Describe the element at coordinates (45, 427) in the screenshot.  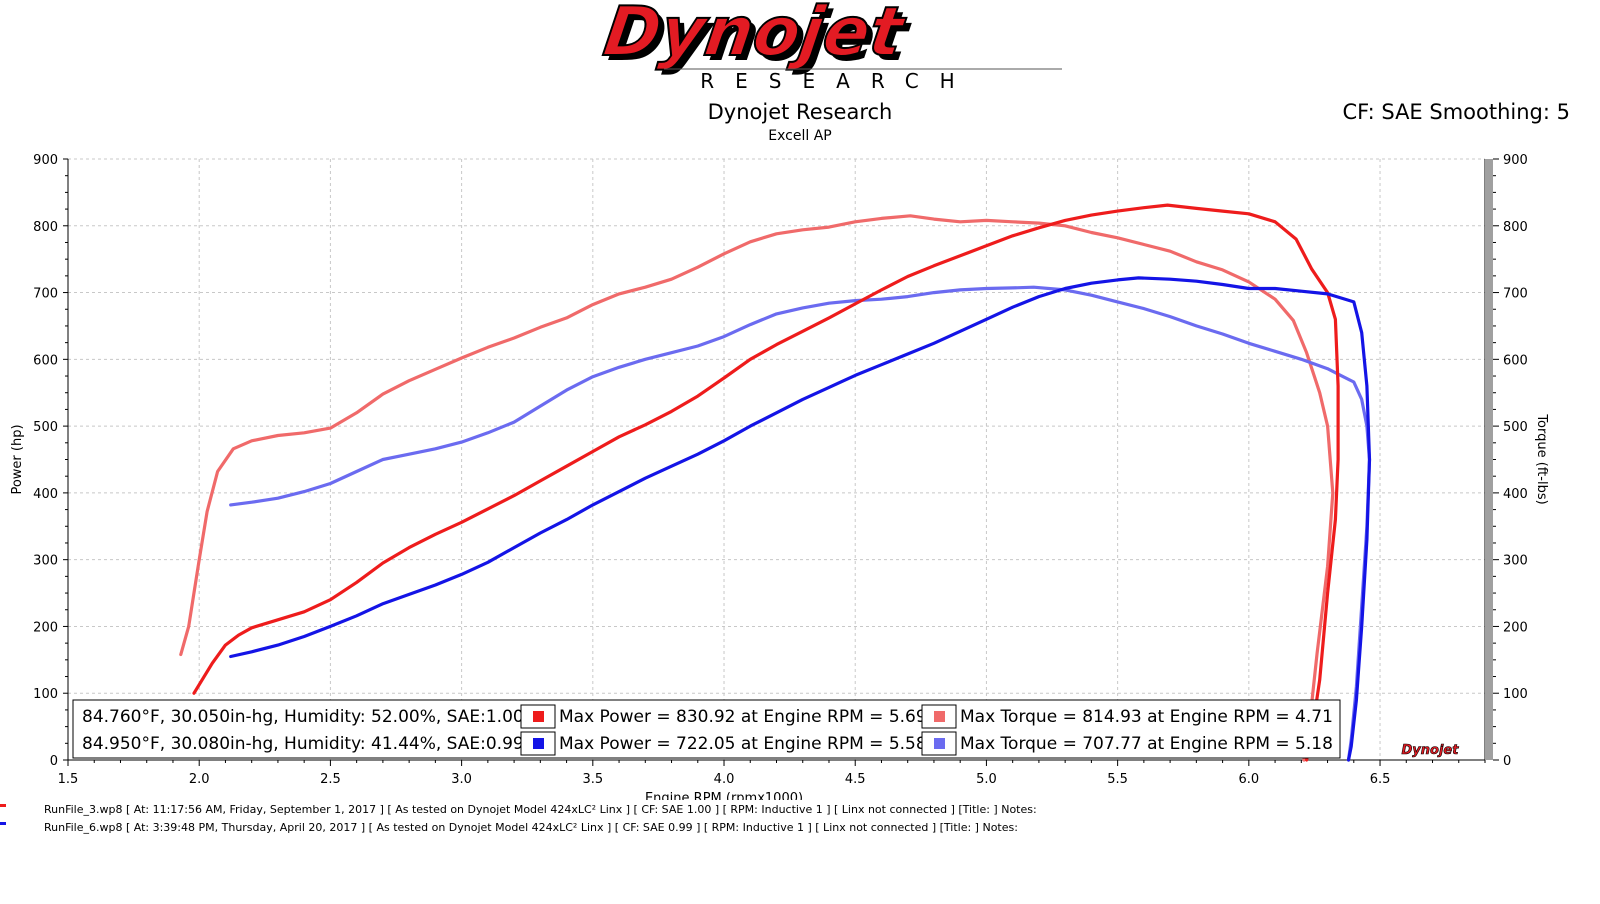
I see `y-tick-label-left: 500` at that location.